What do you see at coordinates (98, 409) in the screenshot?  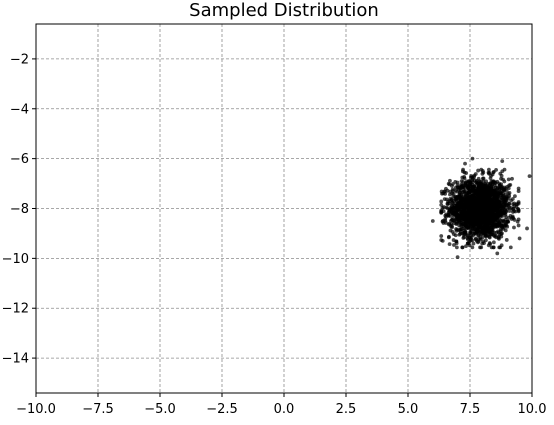 I see `x-tick-label: −7.5` at bounding box center [98, 409].